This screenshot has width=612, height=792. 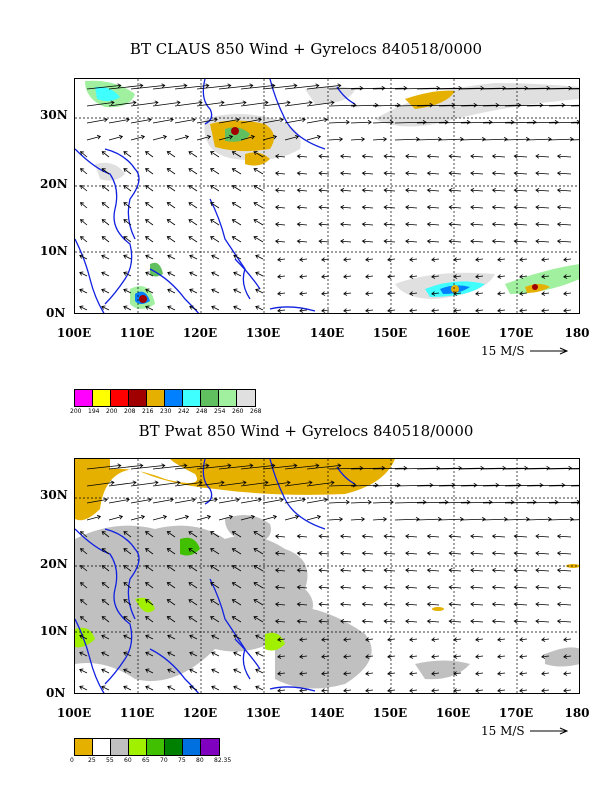 I want to click on panel1-xtick-170e: 170E, so click(x=516, y=333).